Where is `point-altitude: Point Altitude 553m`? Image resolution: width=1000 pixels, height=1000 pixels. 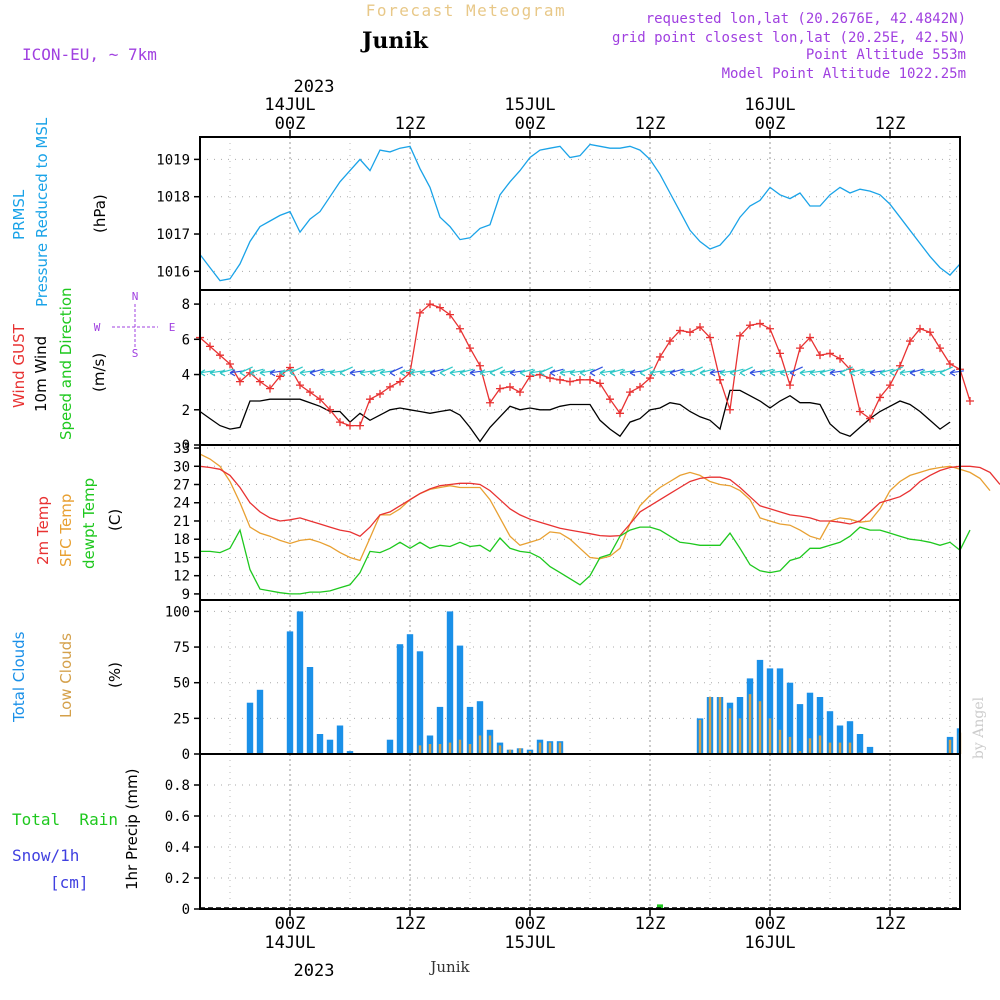
point-altitude: Point Altitude 553m is located at coordinates (886, 55).